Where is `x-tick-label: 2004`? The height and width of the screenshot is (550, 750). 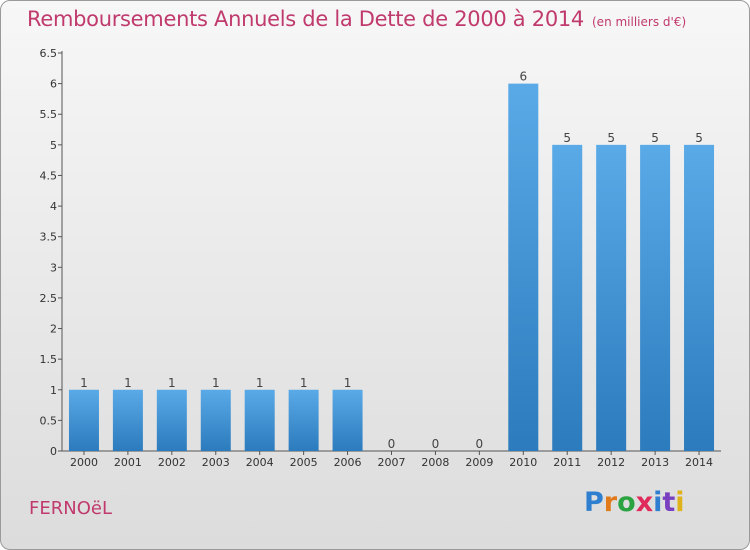 x-tick-label: 2004 is located at coordinates (260, 462).